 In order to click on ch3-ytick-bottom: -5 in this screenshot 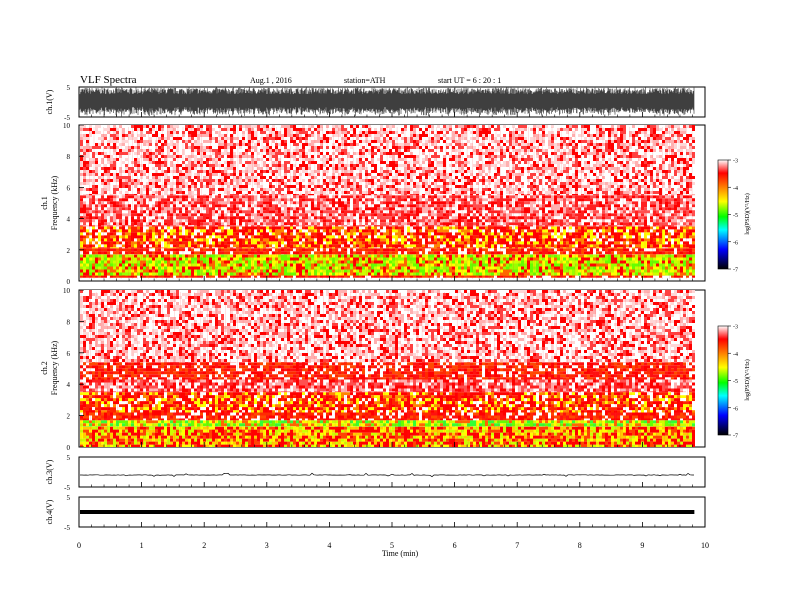, I will do `click(67, 488)`.